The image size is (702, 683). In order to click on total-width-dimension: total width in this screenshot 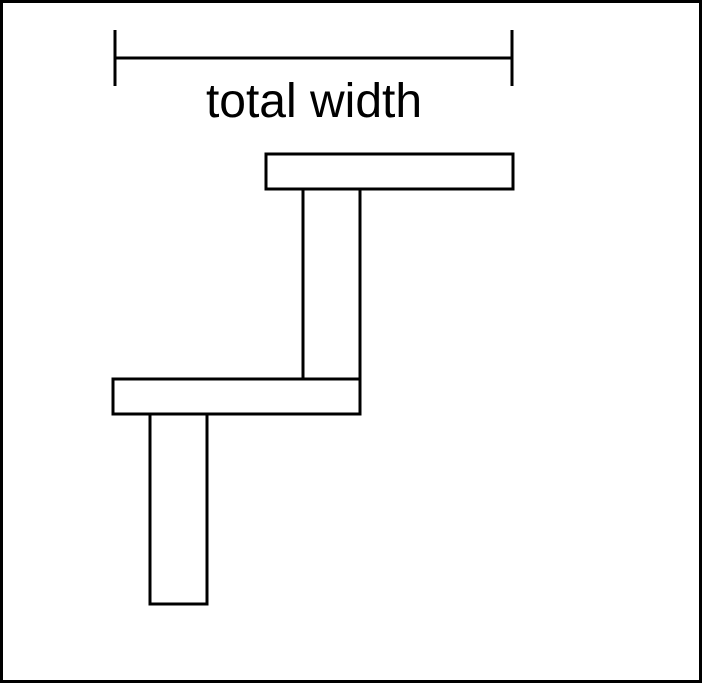, I will do `click(313, 79)`.